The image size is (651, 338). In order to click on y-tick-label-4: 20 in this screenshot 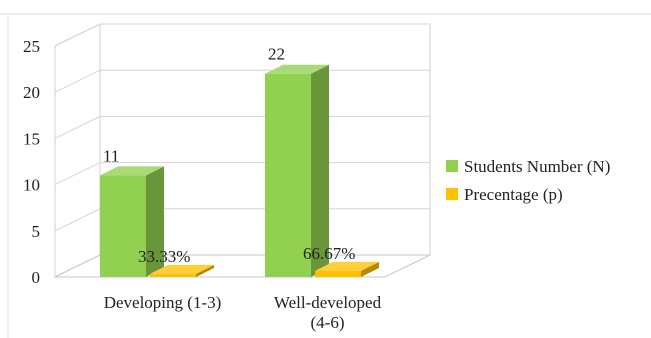, I will do `click(31, 92)`.